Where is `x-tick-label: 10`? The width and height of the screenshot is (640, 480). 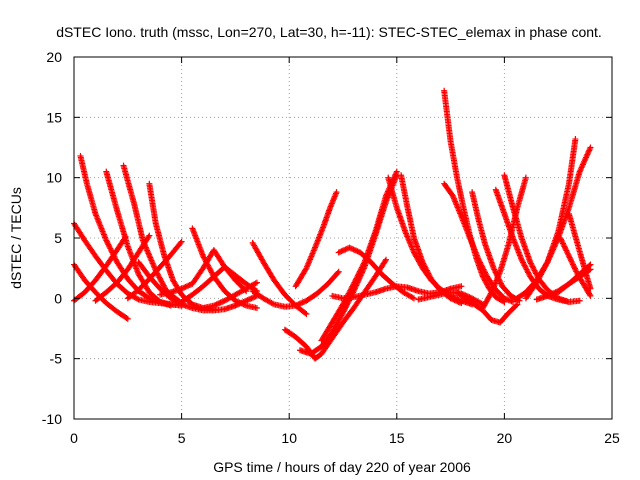
x-tick-label: 10 is located at coordinates (289, 438).